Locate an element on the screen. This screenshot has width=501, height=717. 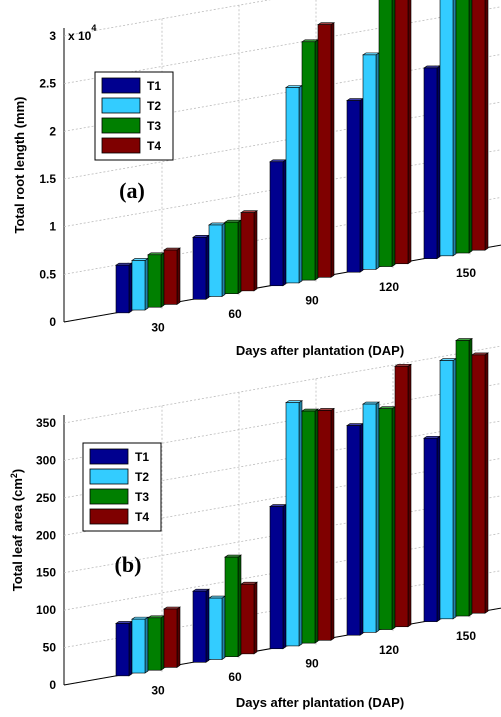
y-tick-label: 2 is located at coordinates (52, 131).